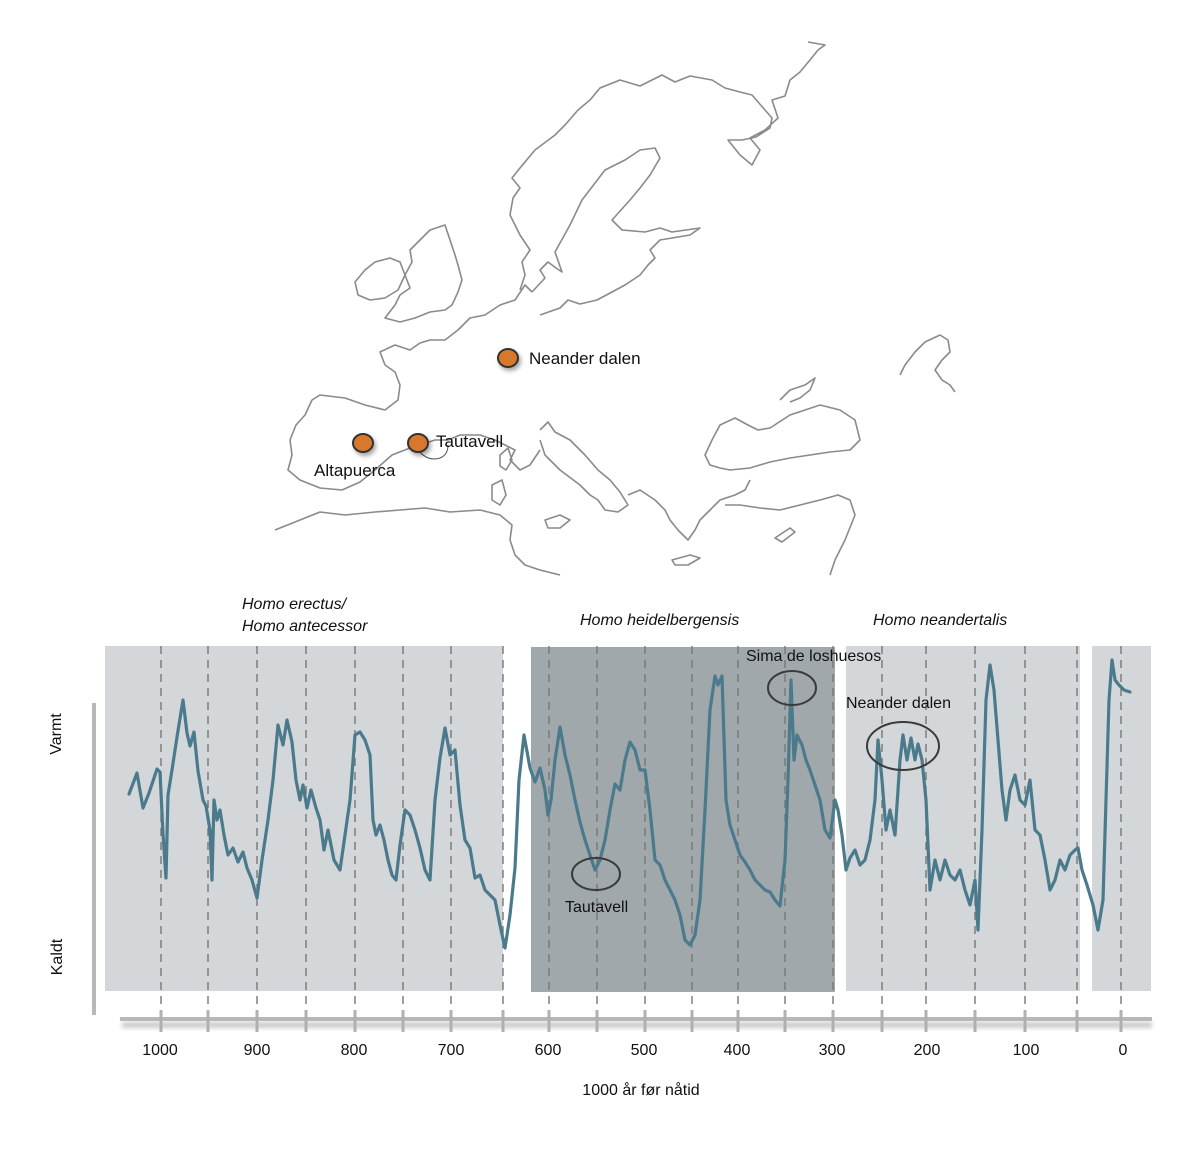 The width and height of the screenshot is (1200, 1163). Describe the element at coordinates (417, 541) in the screenshot. I see `coastline-north-africa` at that location.